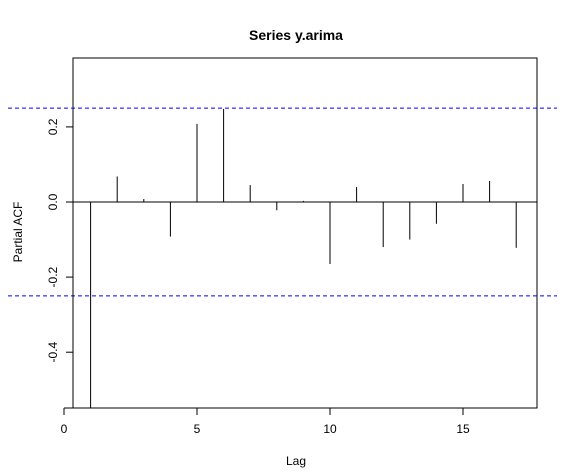 Image resolution: width=563 pixels, height=473 pixels. Describe the element at coordinates (296, 35) in the screenshot. I see `chart-title: Series y.arima` at that location.